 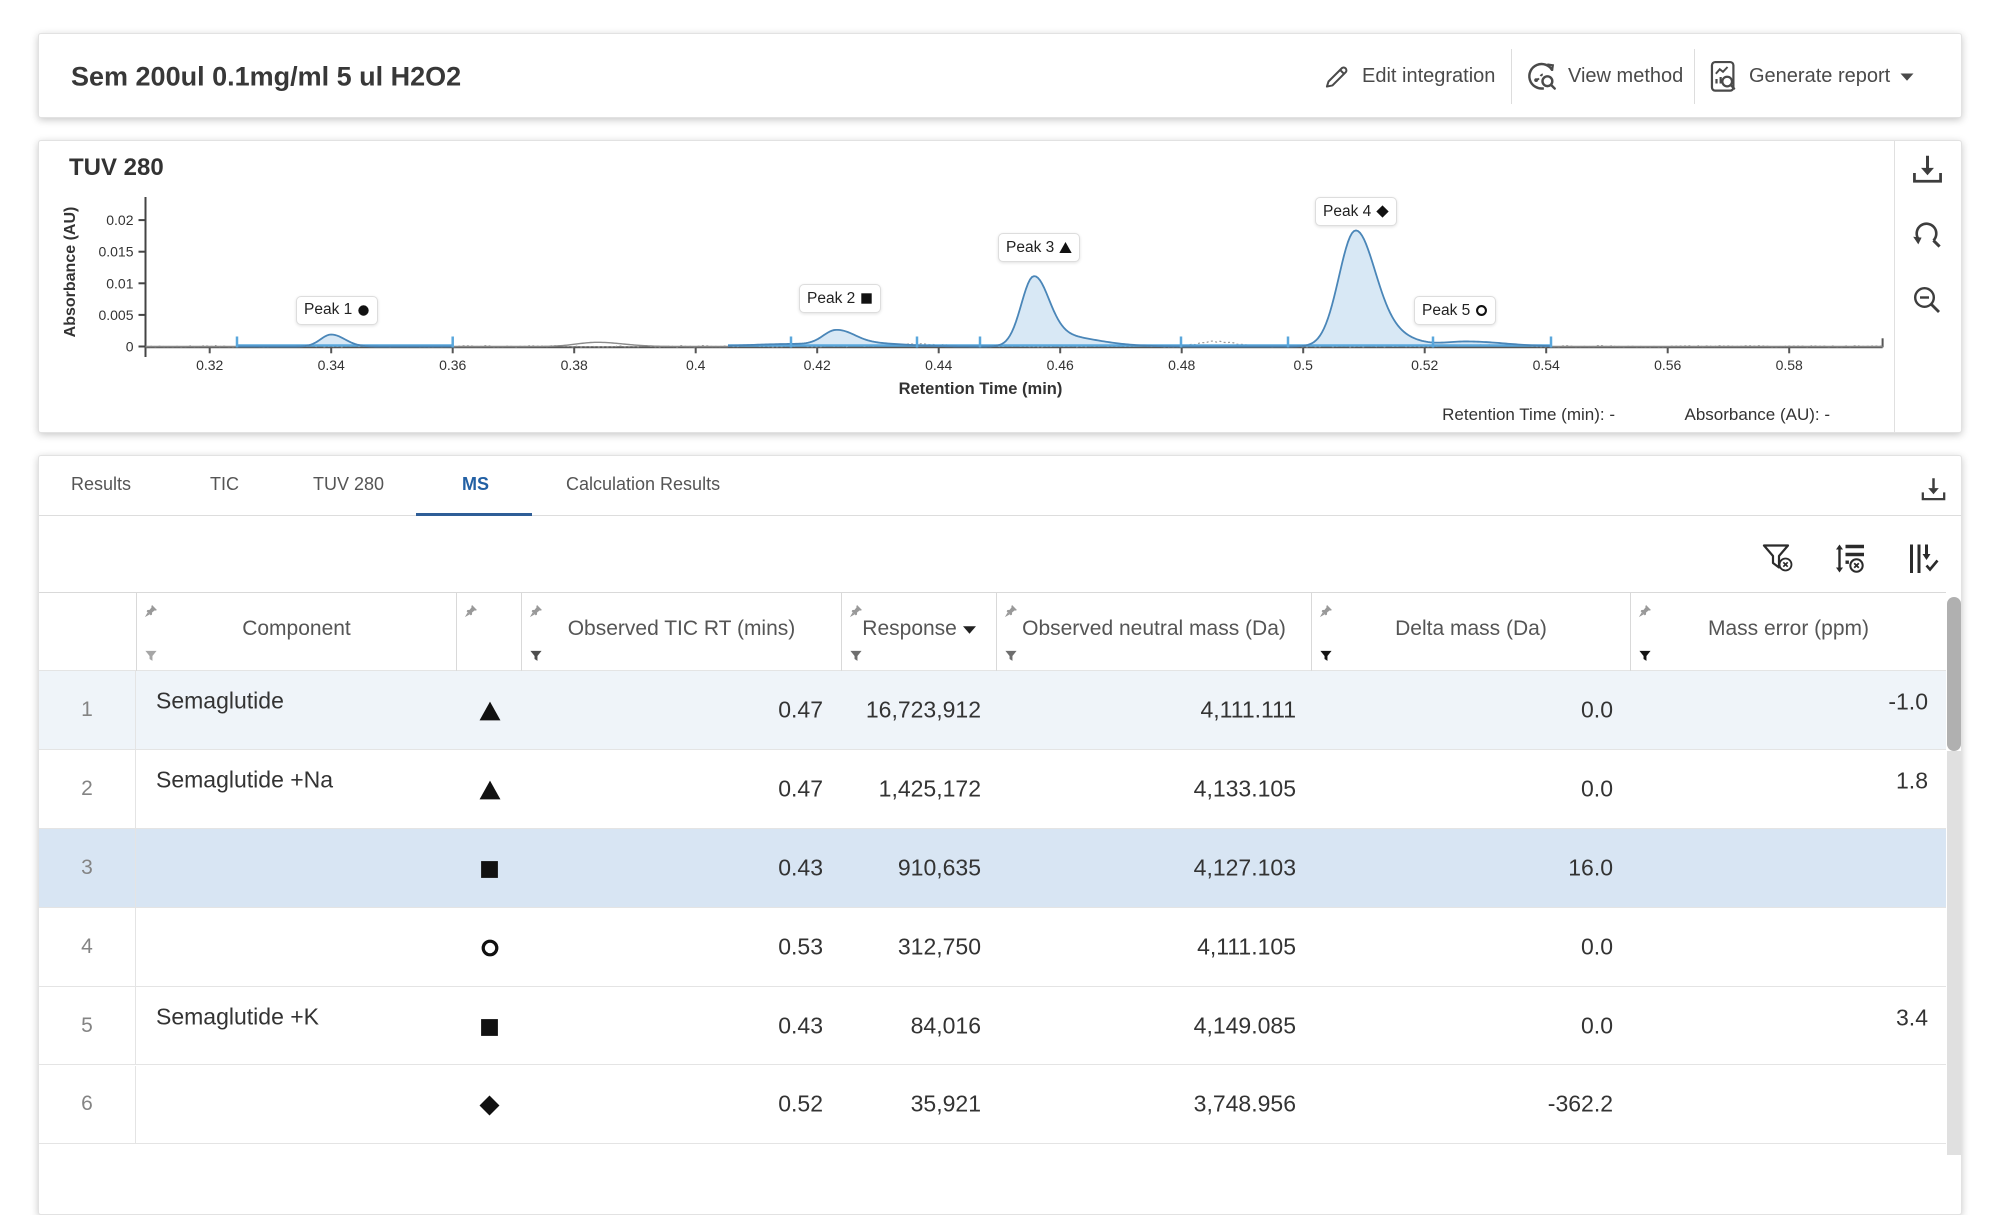 What do you see at coordinates (817, 365) in the screenshot?
I see `svg-text: 0.42` at bounding box center [817, 365].